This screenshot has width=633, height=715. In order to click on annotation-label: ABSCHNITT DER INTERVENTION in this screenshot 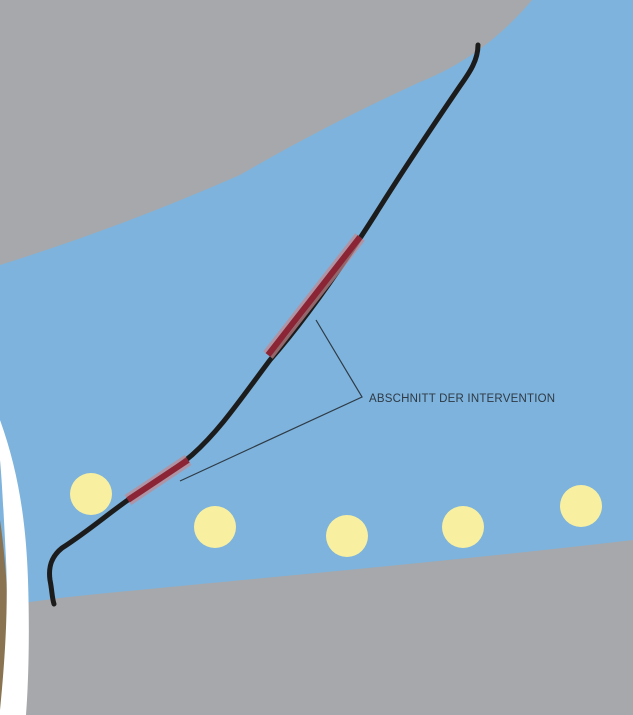, I will do `click(462, 399)`.